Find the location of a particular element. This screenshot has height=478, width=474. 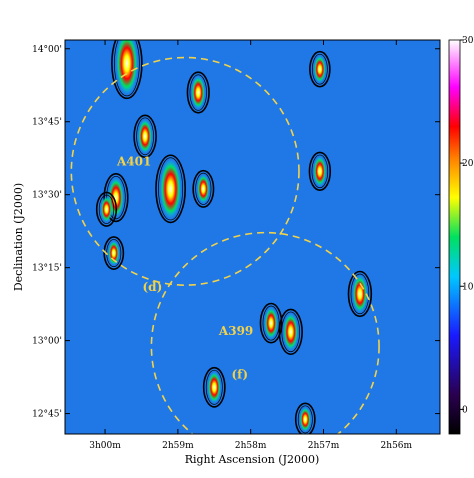

x-tick-label-1: 3h00m is located at coordinates (105, 446).